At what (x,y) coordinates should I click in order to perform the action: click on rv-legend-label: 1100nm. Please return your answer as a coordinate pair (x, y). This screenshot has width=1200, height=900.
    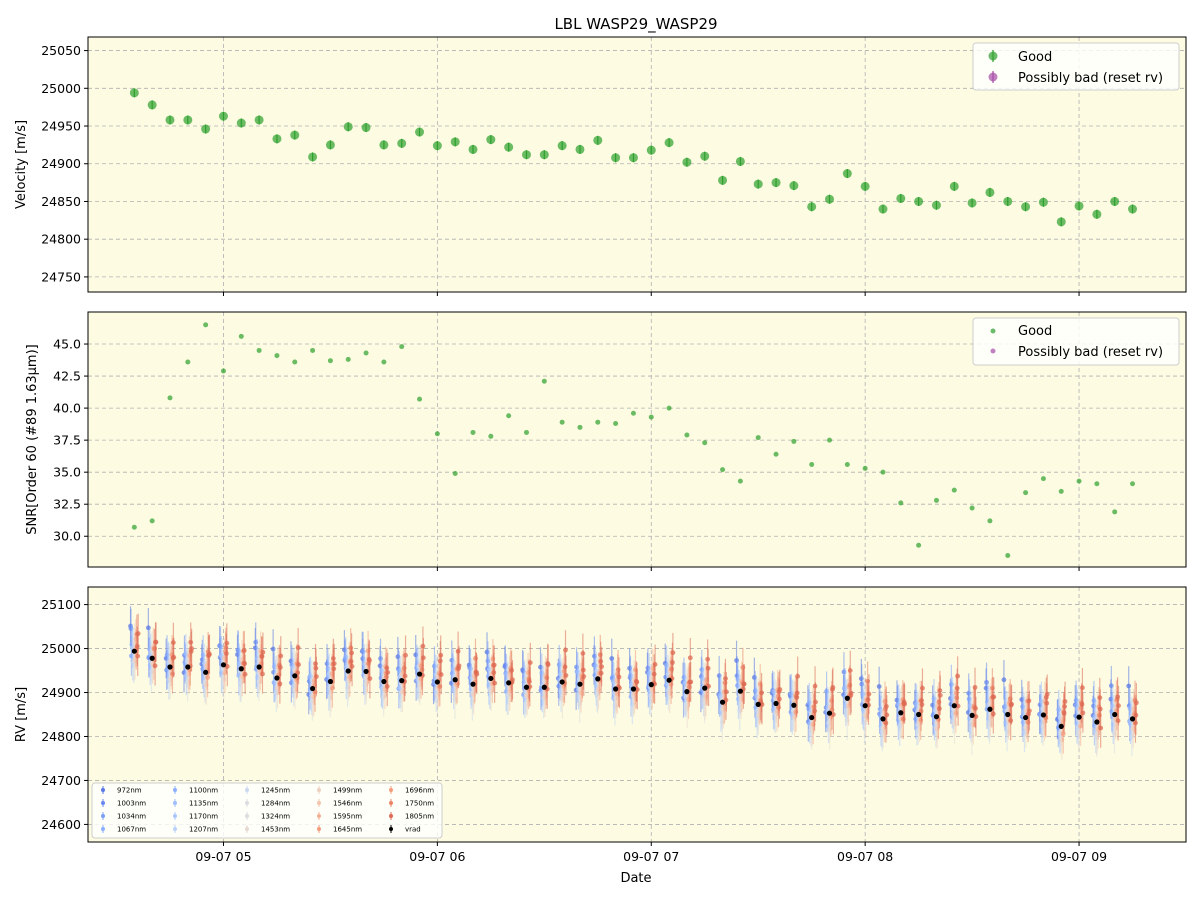
    Looking at the image, I should click on (203, 791).